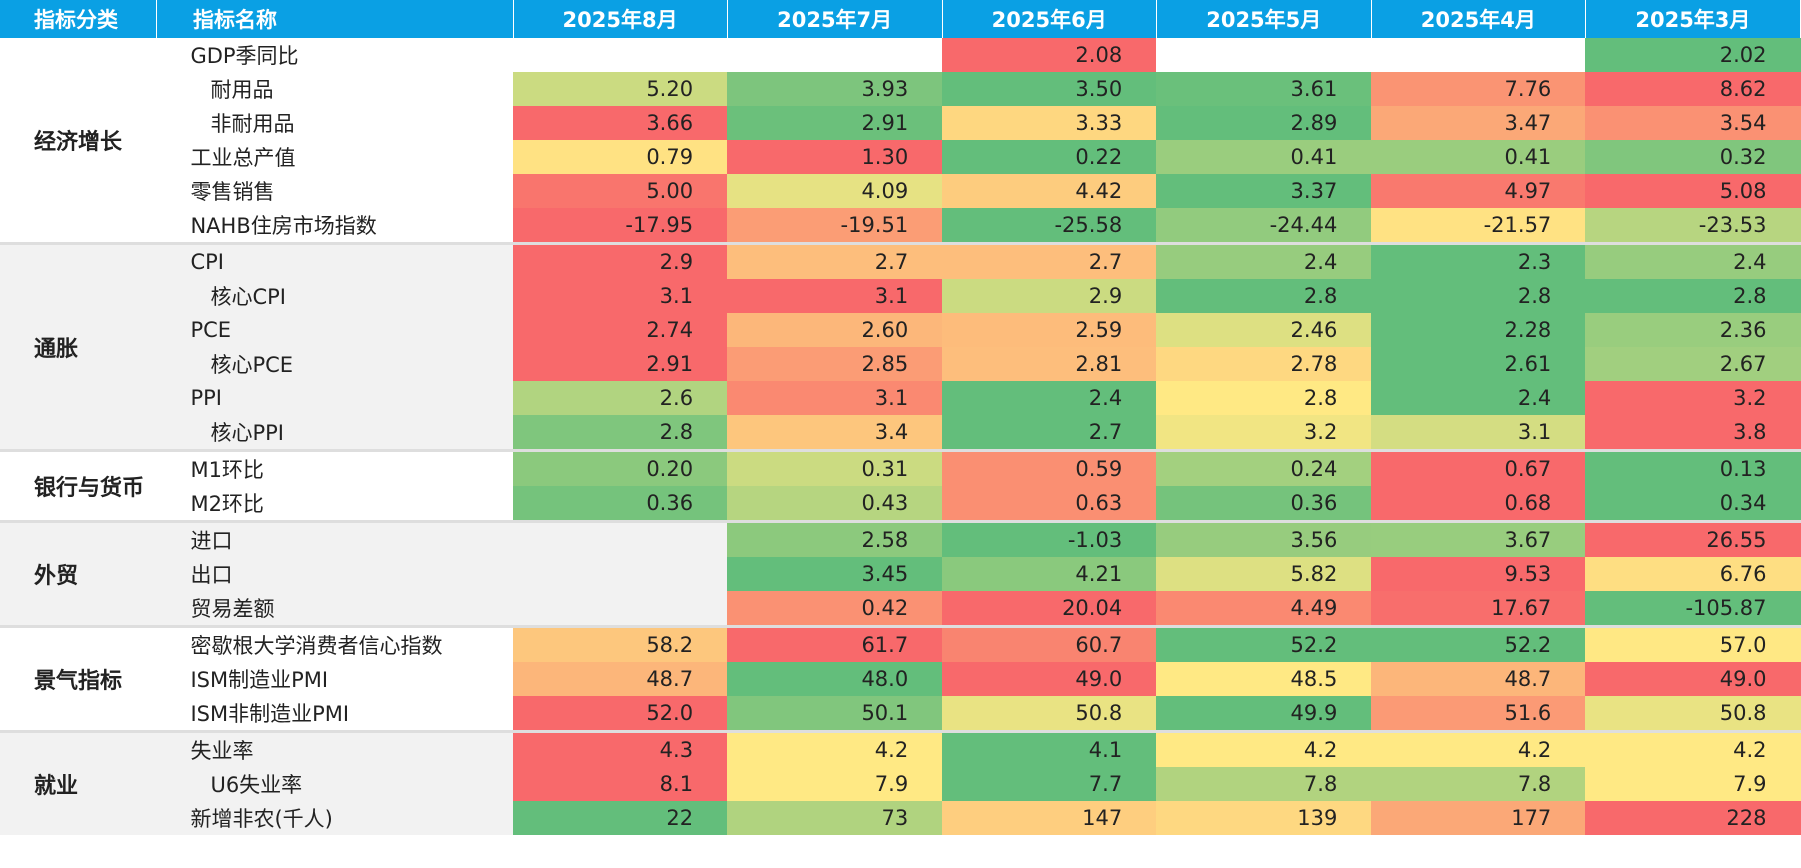 This screenshot has height=868, width=1801. Describe the element at coordinates (835, 504) in the screenshot. I see `value-cell: 0.43` at that location.